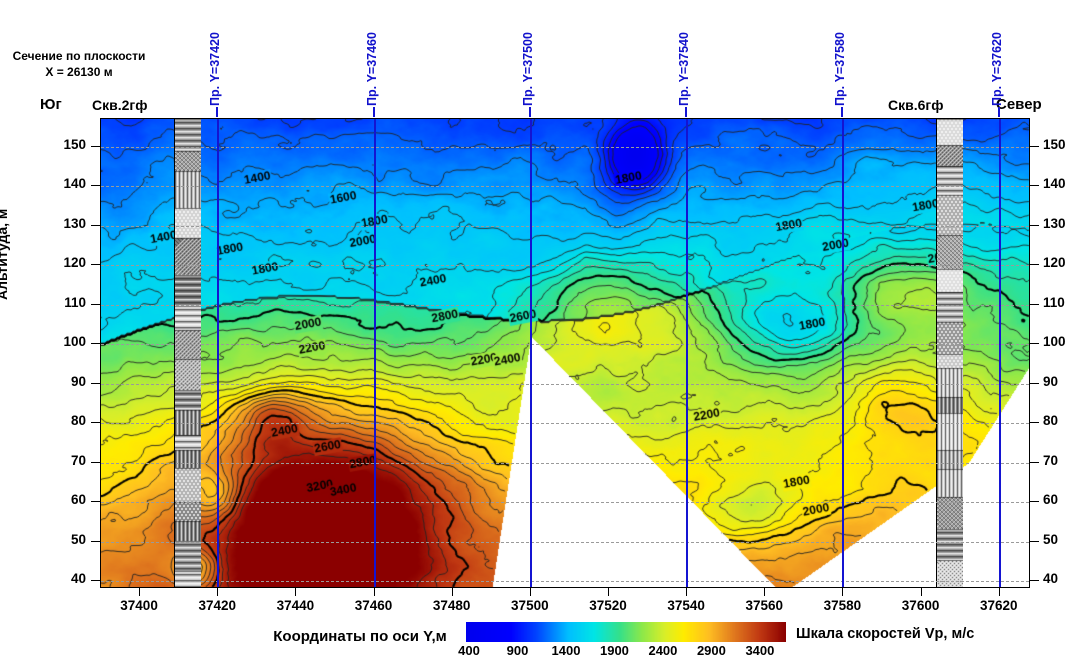 This screenshot has height=667, width=1068. I want to click on colorbar-tick: 2400, so click(663, 650).